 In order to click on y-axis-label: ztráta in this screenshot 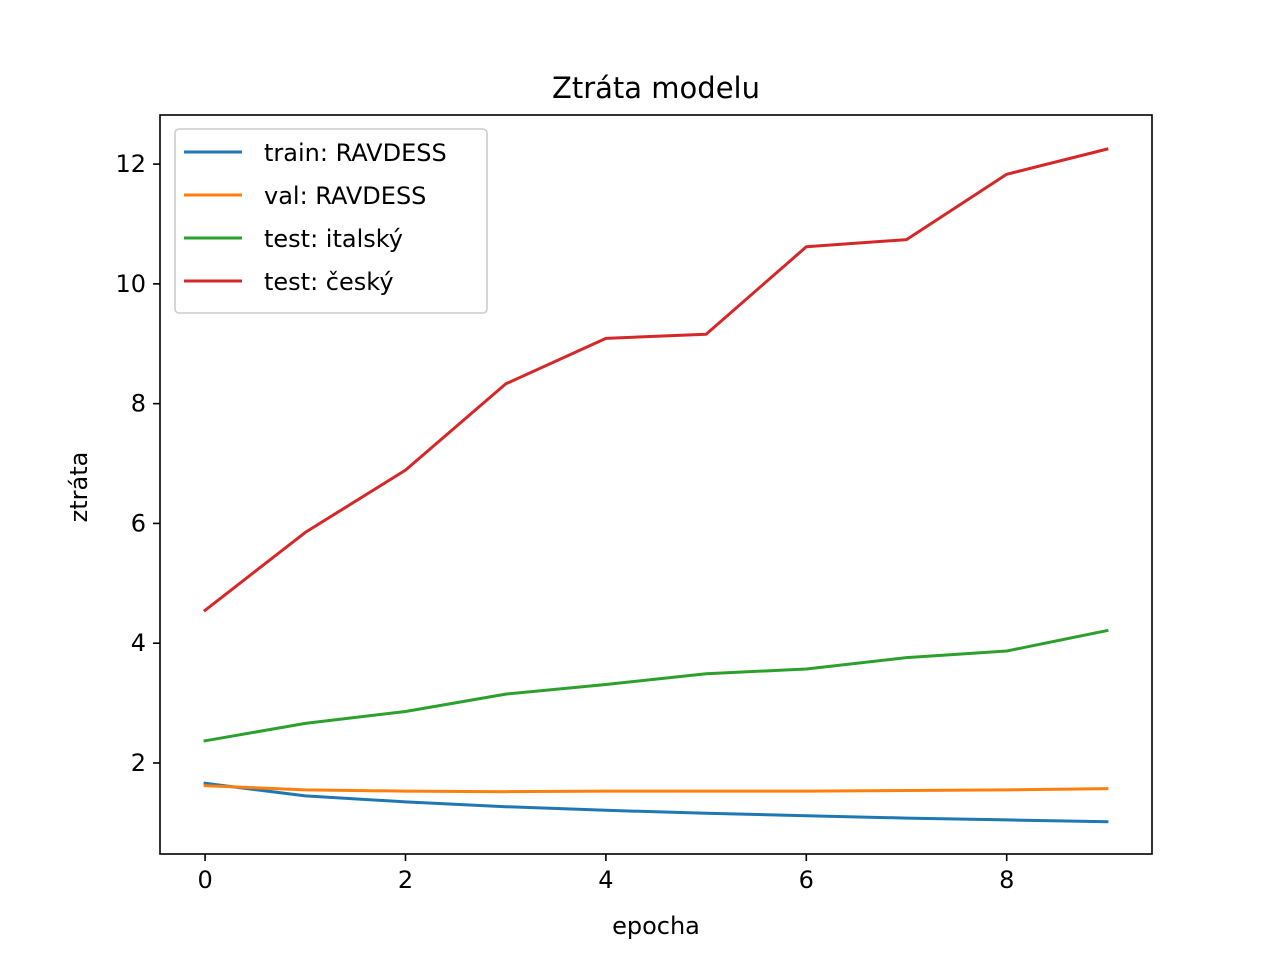, I will do `click(79, 487)`.